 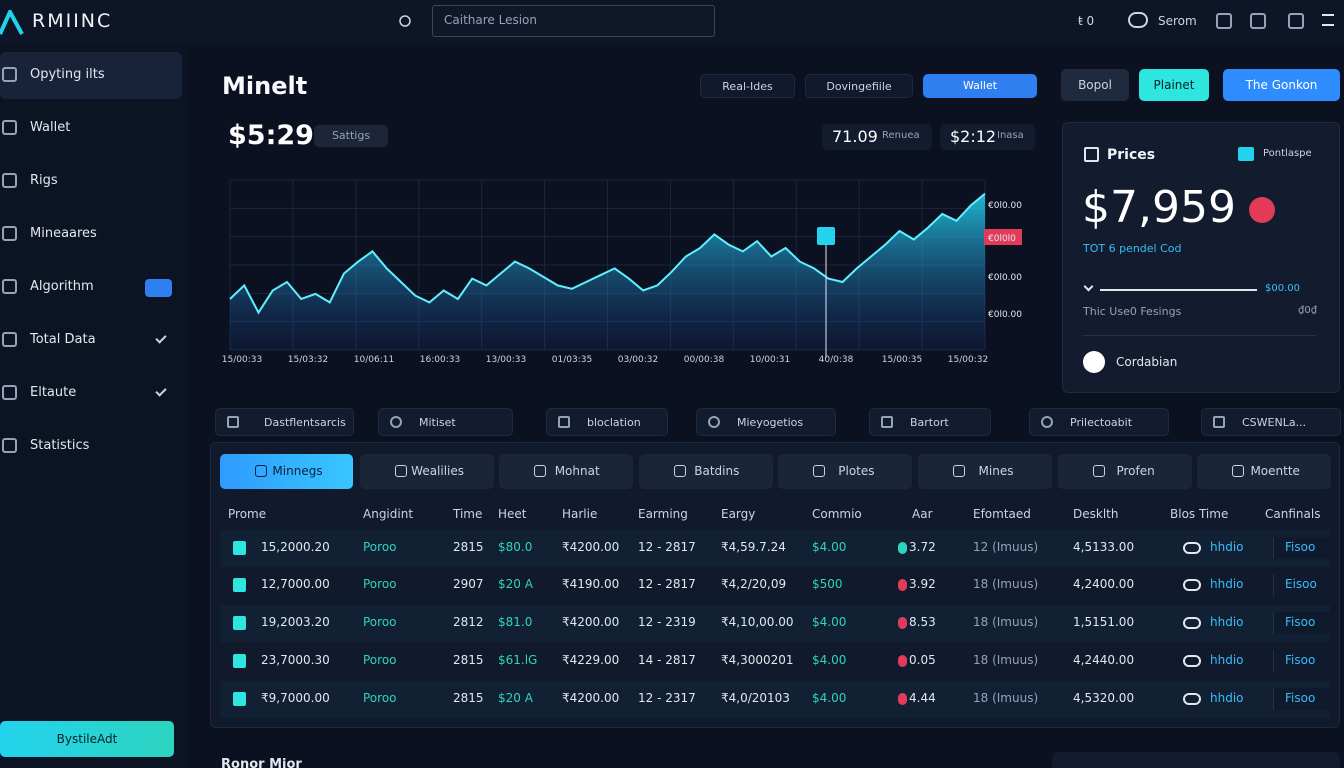 I want to click on x-tick-label: 03/00:32, so click(x=638, y=360).